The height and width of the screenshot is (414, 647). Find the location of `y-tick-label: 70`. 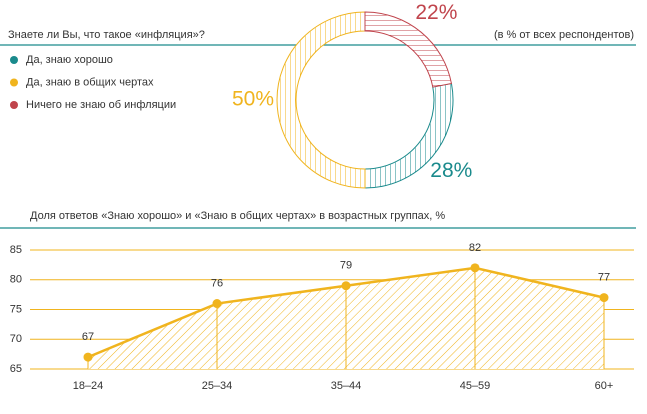

y-tick-label: 70 is located at coordinates (16, 339).